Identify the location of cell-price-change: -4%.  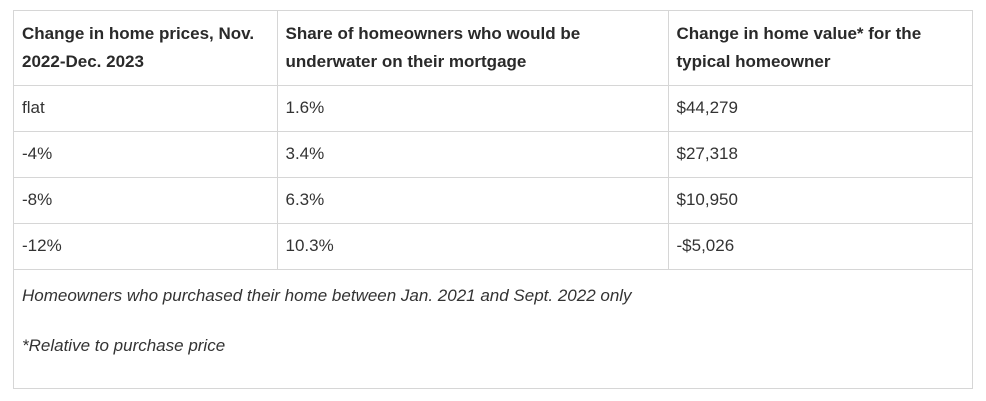
(146, 154).